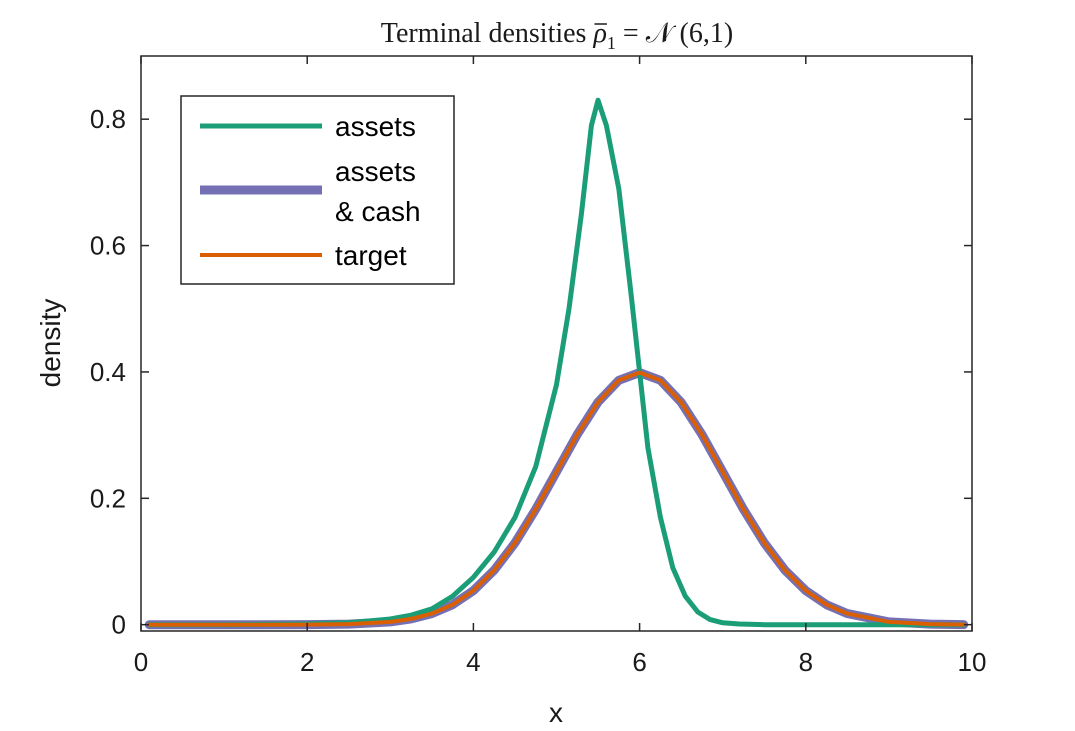 The image size is (1075, 731). I want to click on legend: assets assets & cash target, so click(317, 190).